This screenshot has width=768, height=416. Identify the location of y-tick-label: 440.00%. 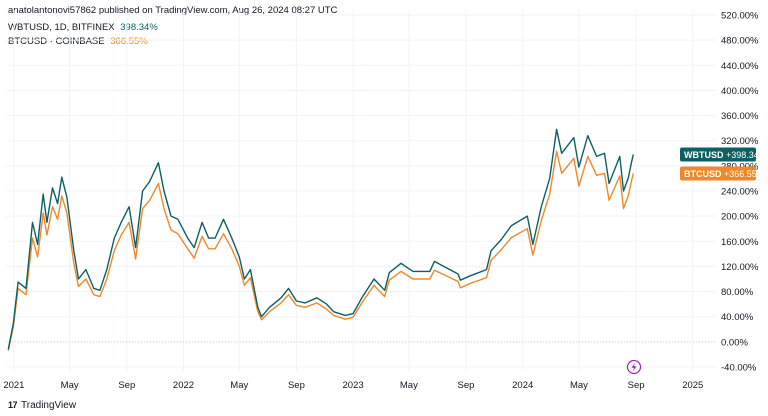
(740, 66).